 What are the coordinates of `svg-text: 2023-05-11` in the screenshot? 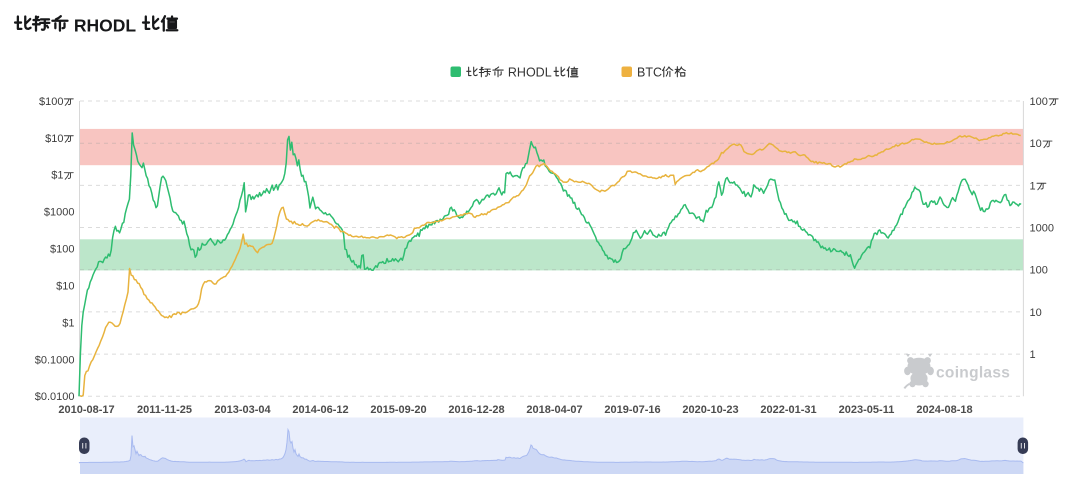 It's located at (867, 410).